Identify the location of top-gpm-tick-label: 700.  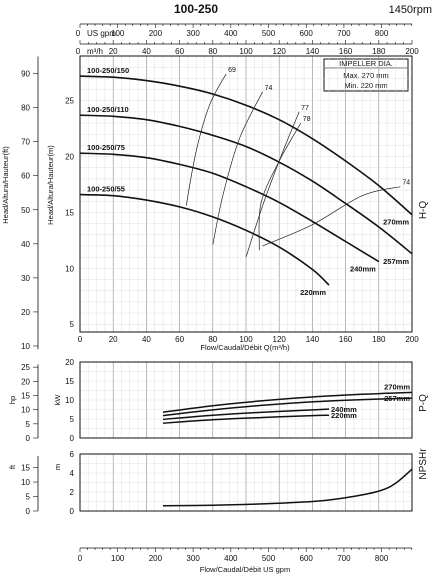
(344, 33).